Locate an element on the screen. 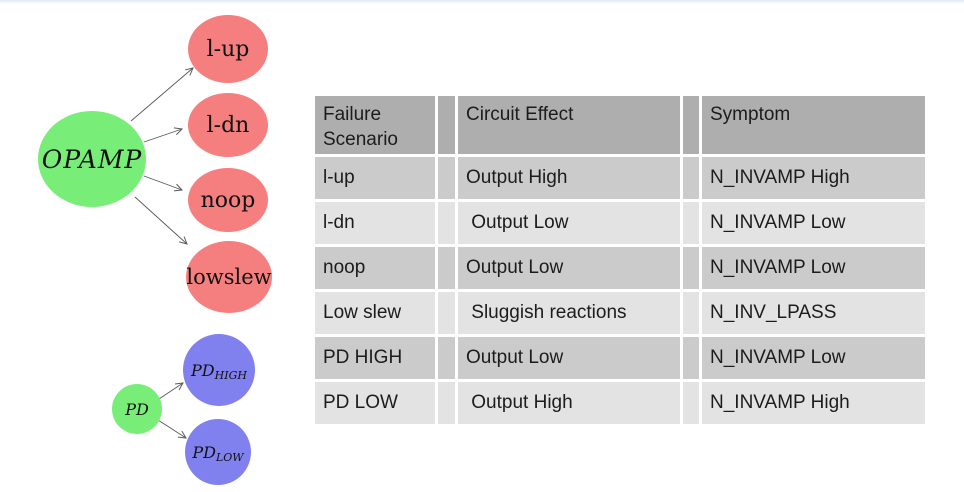 This screenshot has height=492, width=964. table-cell-scenario: Low slew is located at coordinates (375, 313).